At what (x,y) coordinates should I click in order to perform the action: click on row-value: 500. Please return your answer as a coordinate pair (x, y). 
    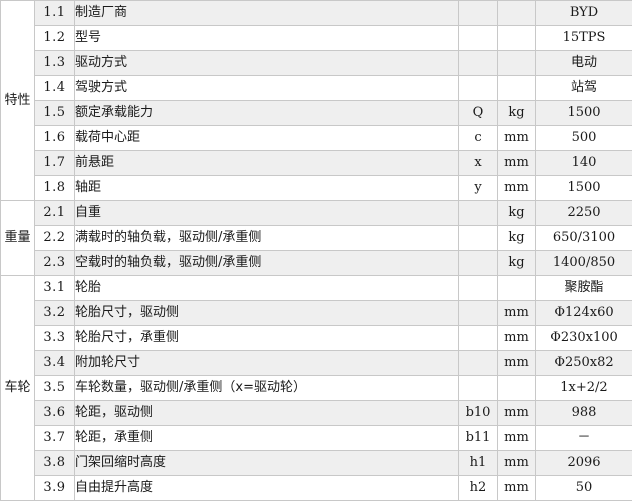
    Looking at the image, I should click on (584, 138).